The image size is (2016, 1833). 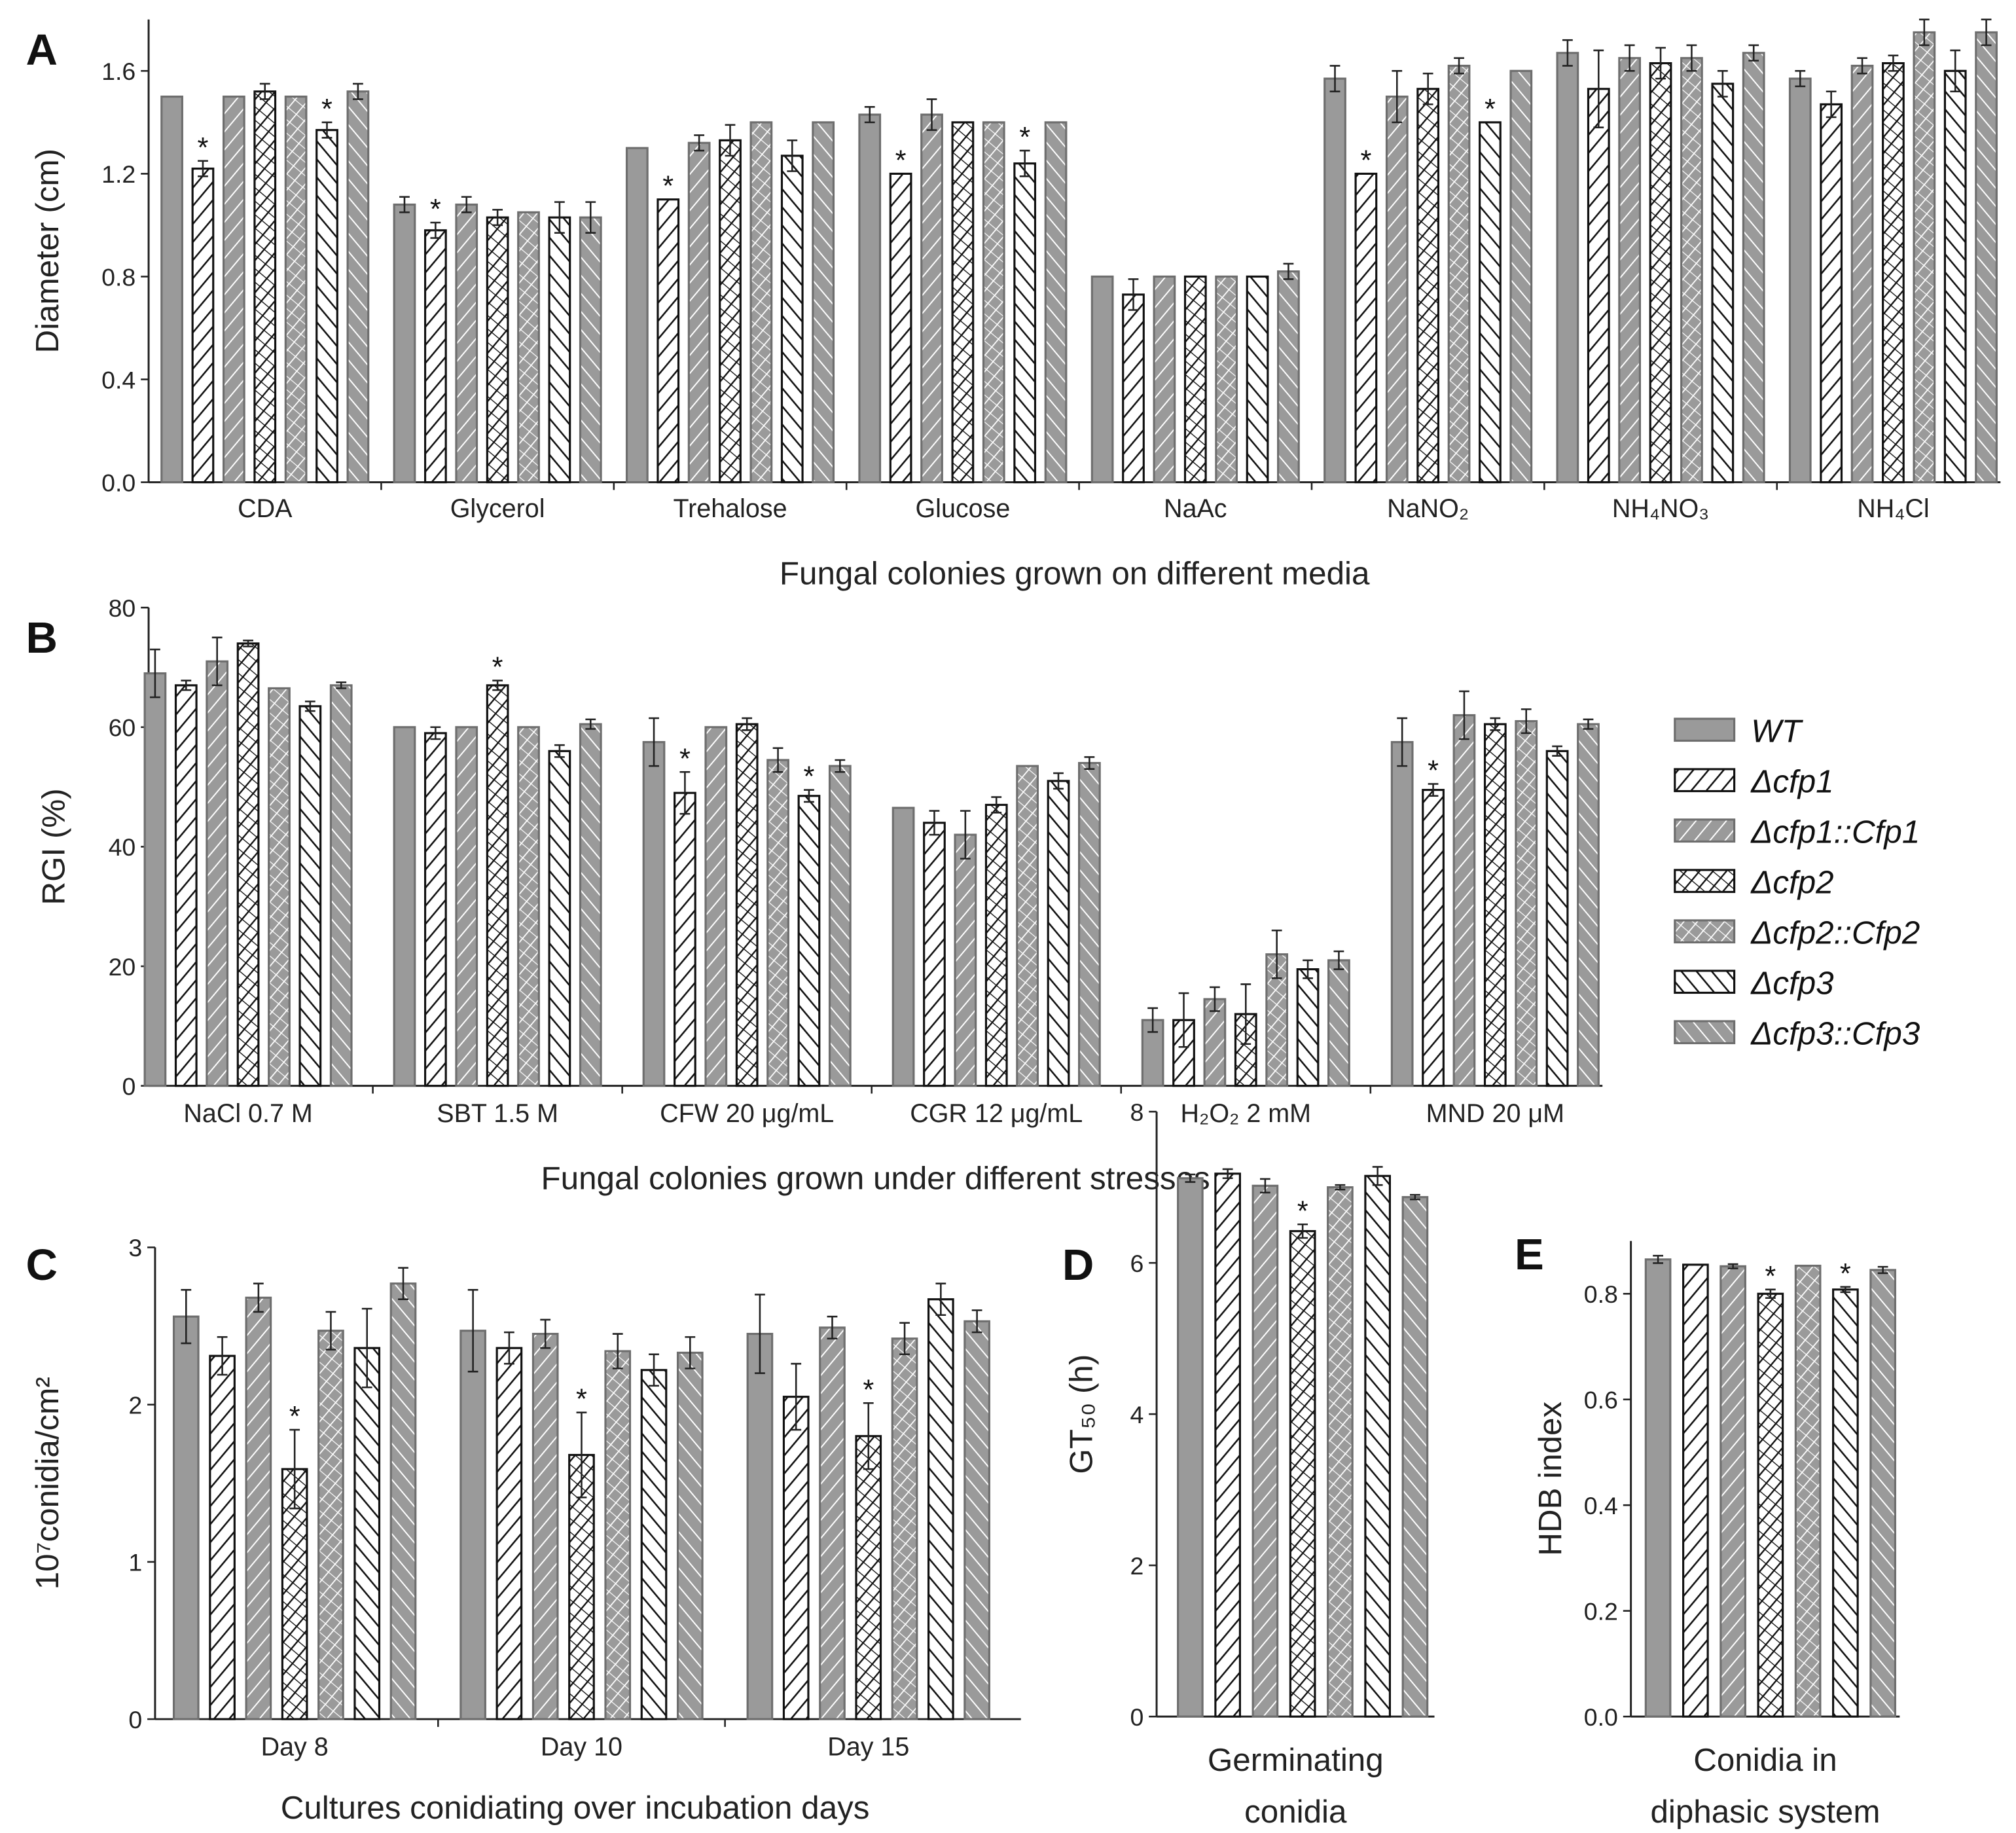 I want to click on y-axis-title: HDB index, so click(x=1550, y=1479).